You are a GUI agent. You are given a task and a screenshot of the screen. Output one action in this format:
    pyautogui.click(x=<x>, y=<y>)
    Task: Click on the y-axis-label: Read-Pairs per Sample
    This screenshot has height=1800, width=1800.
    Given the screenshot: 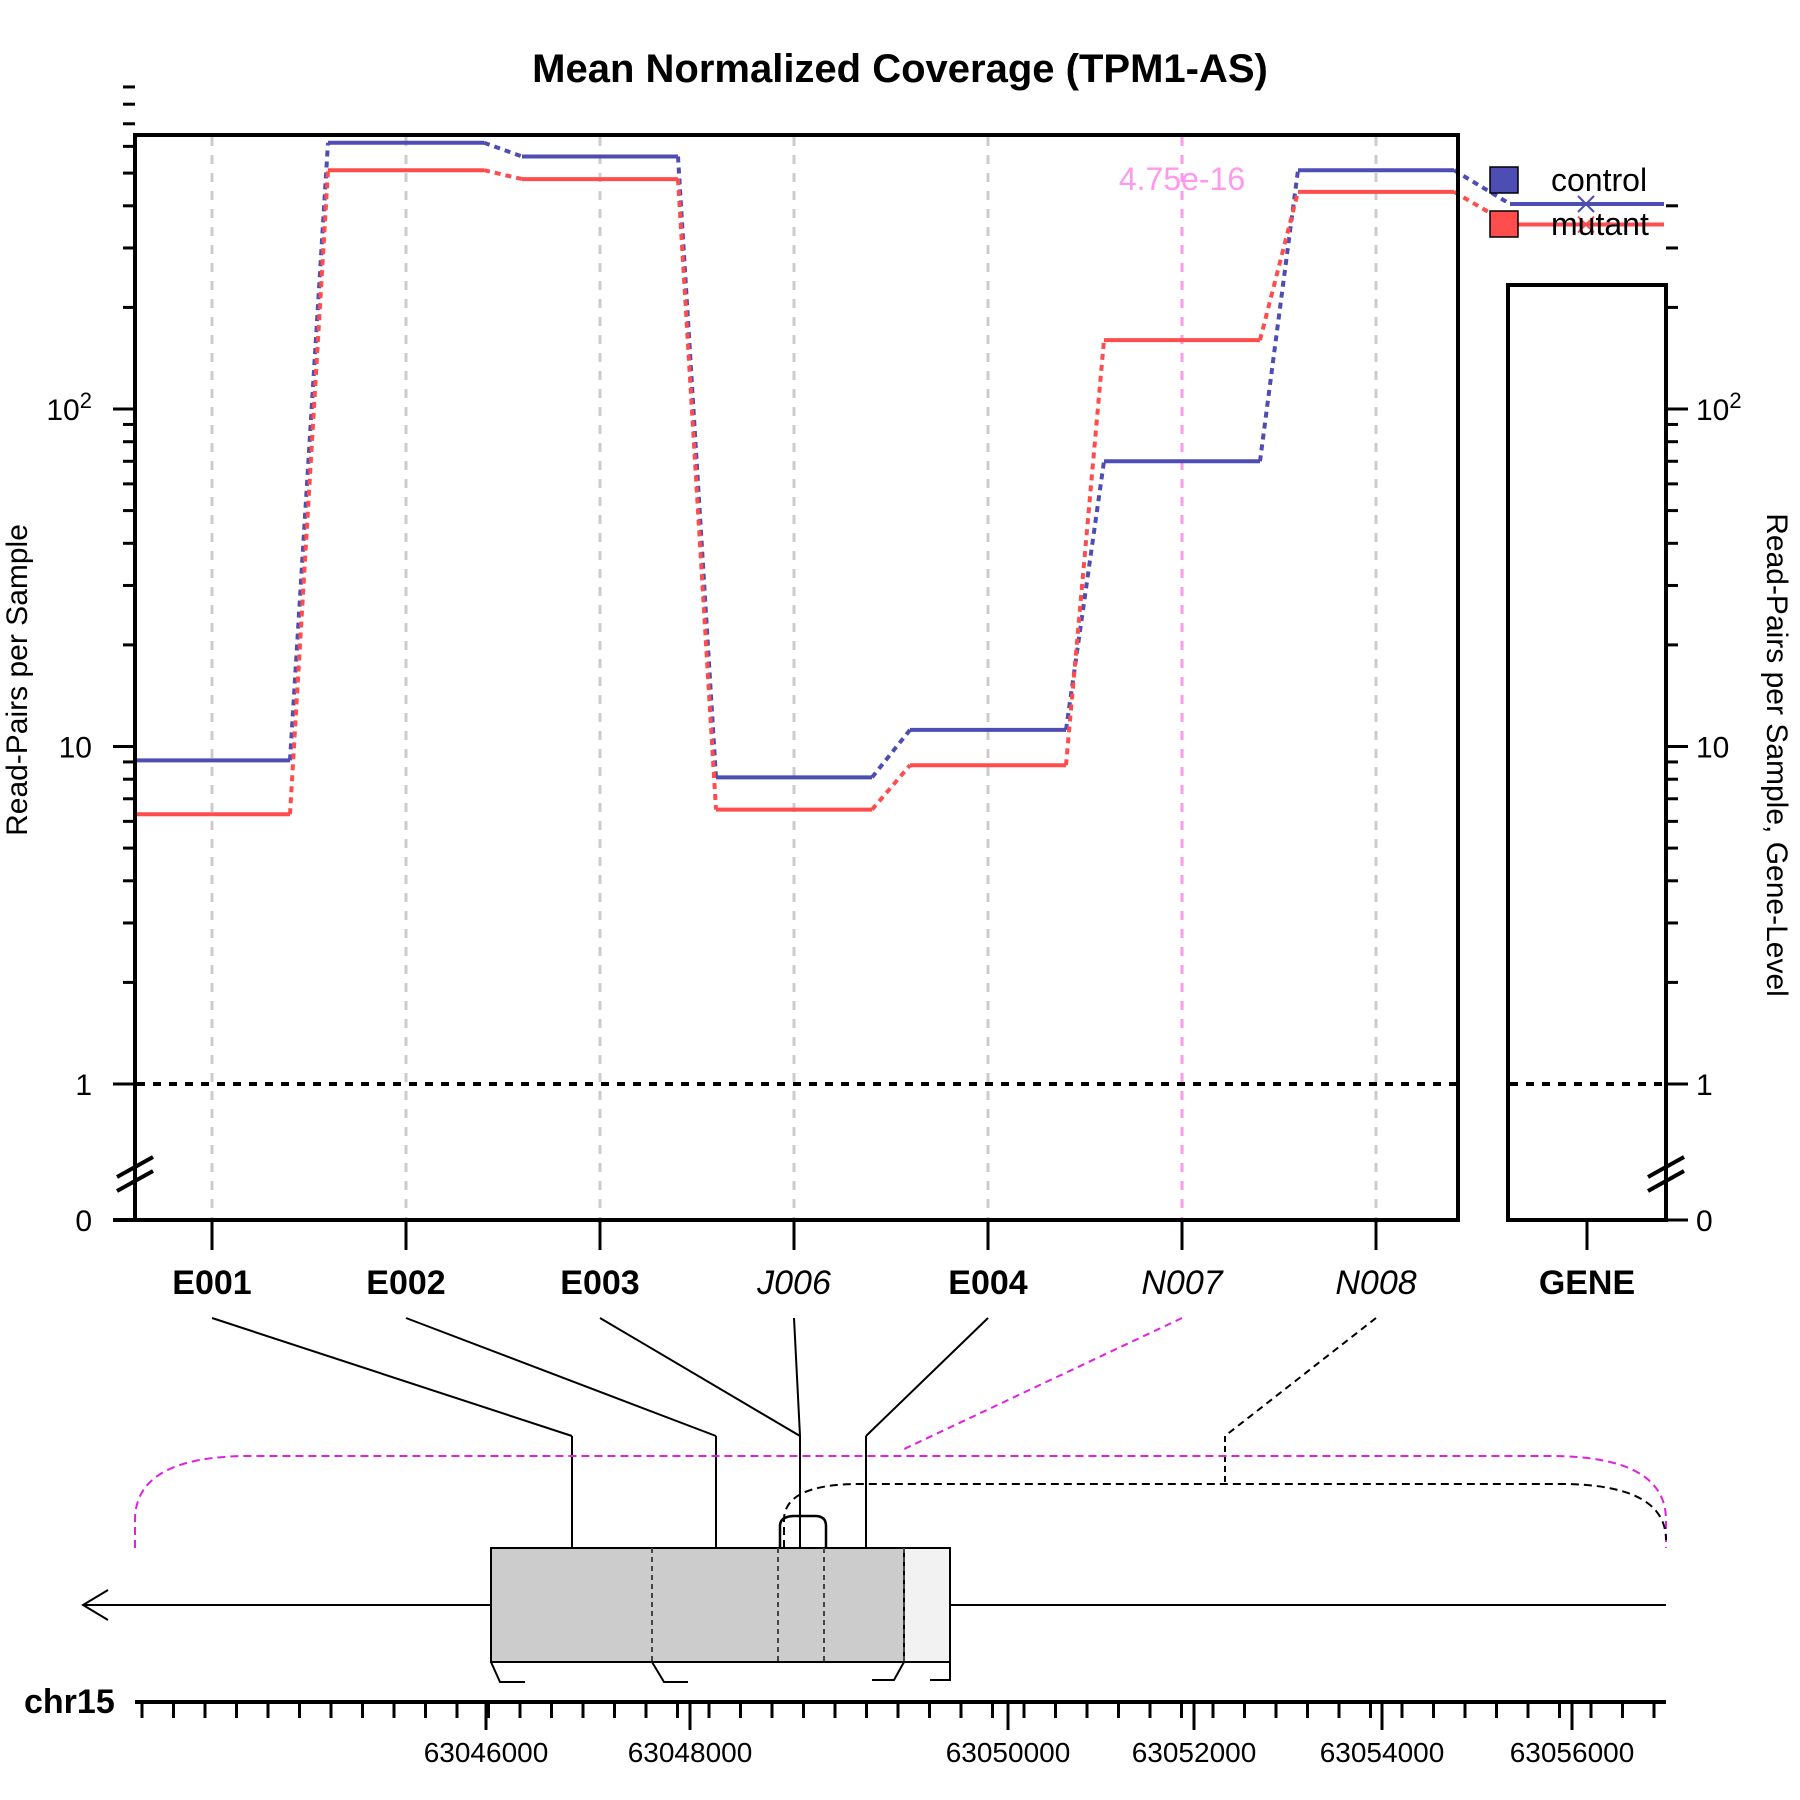 What is the action you would take?
    pyautogui.click(x=17, y=680)
    